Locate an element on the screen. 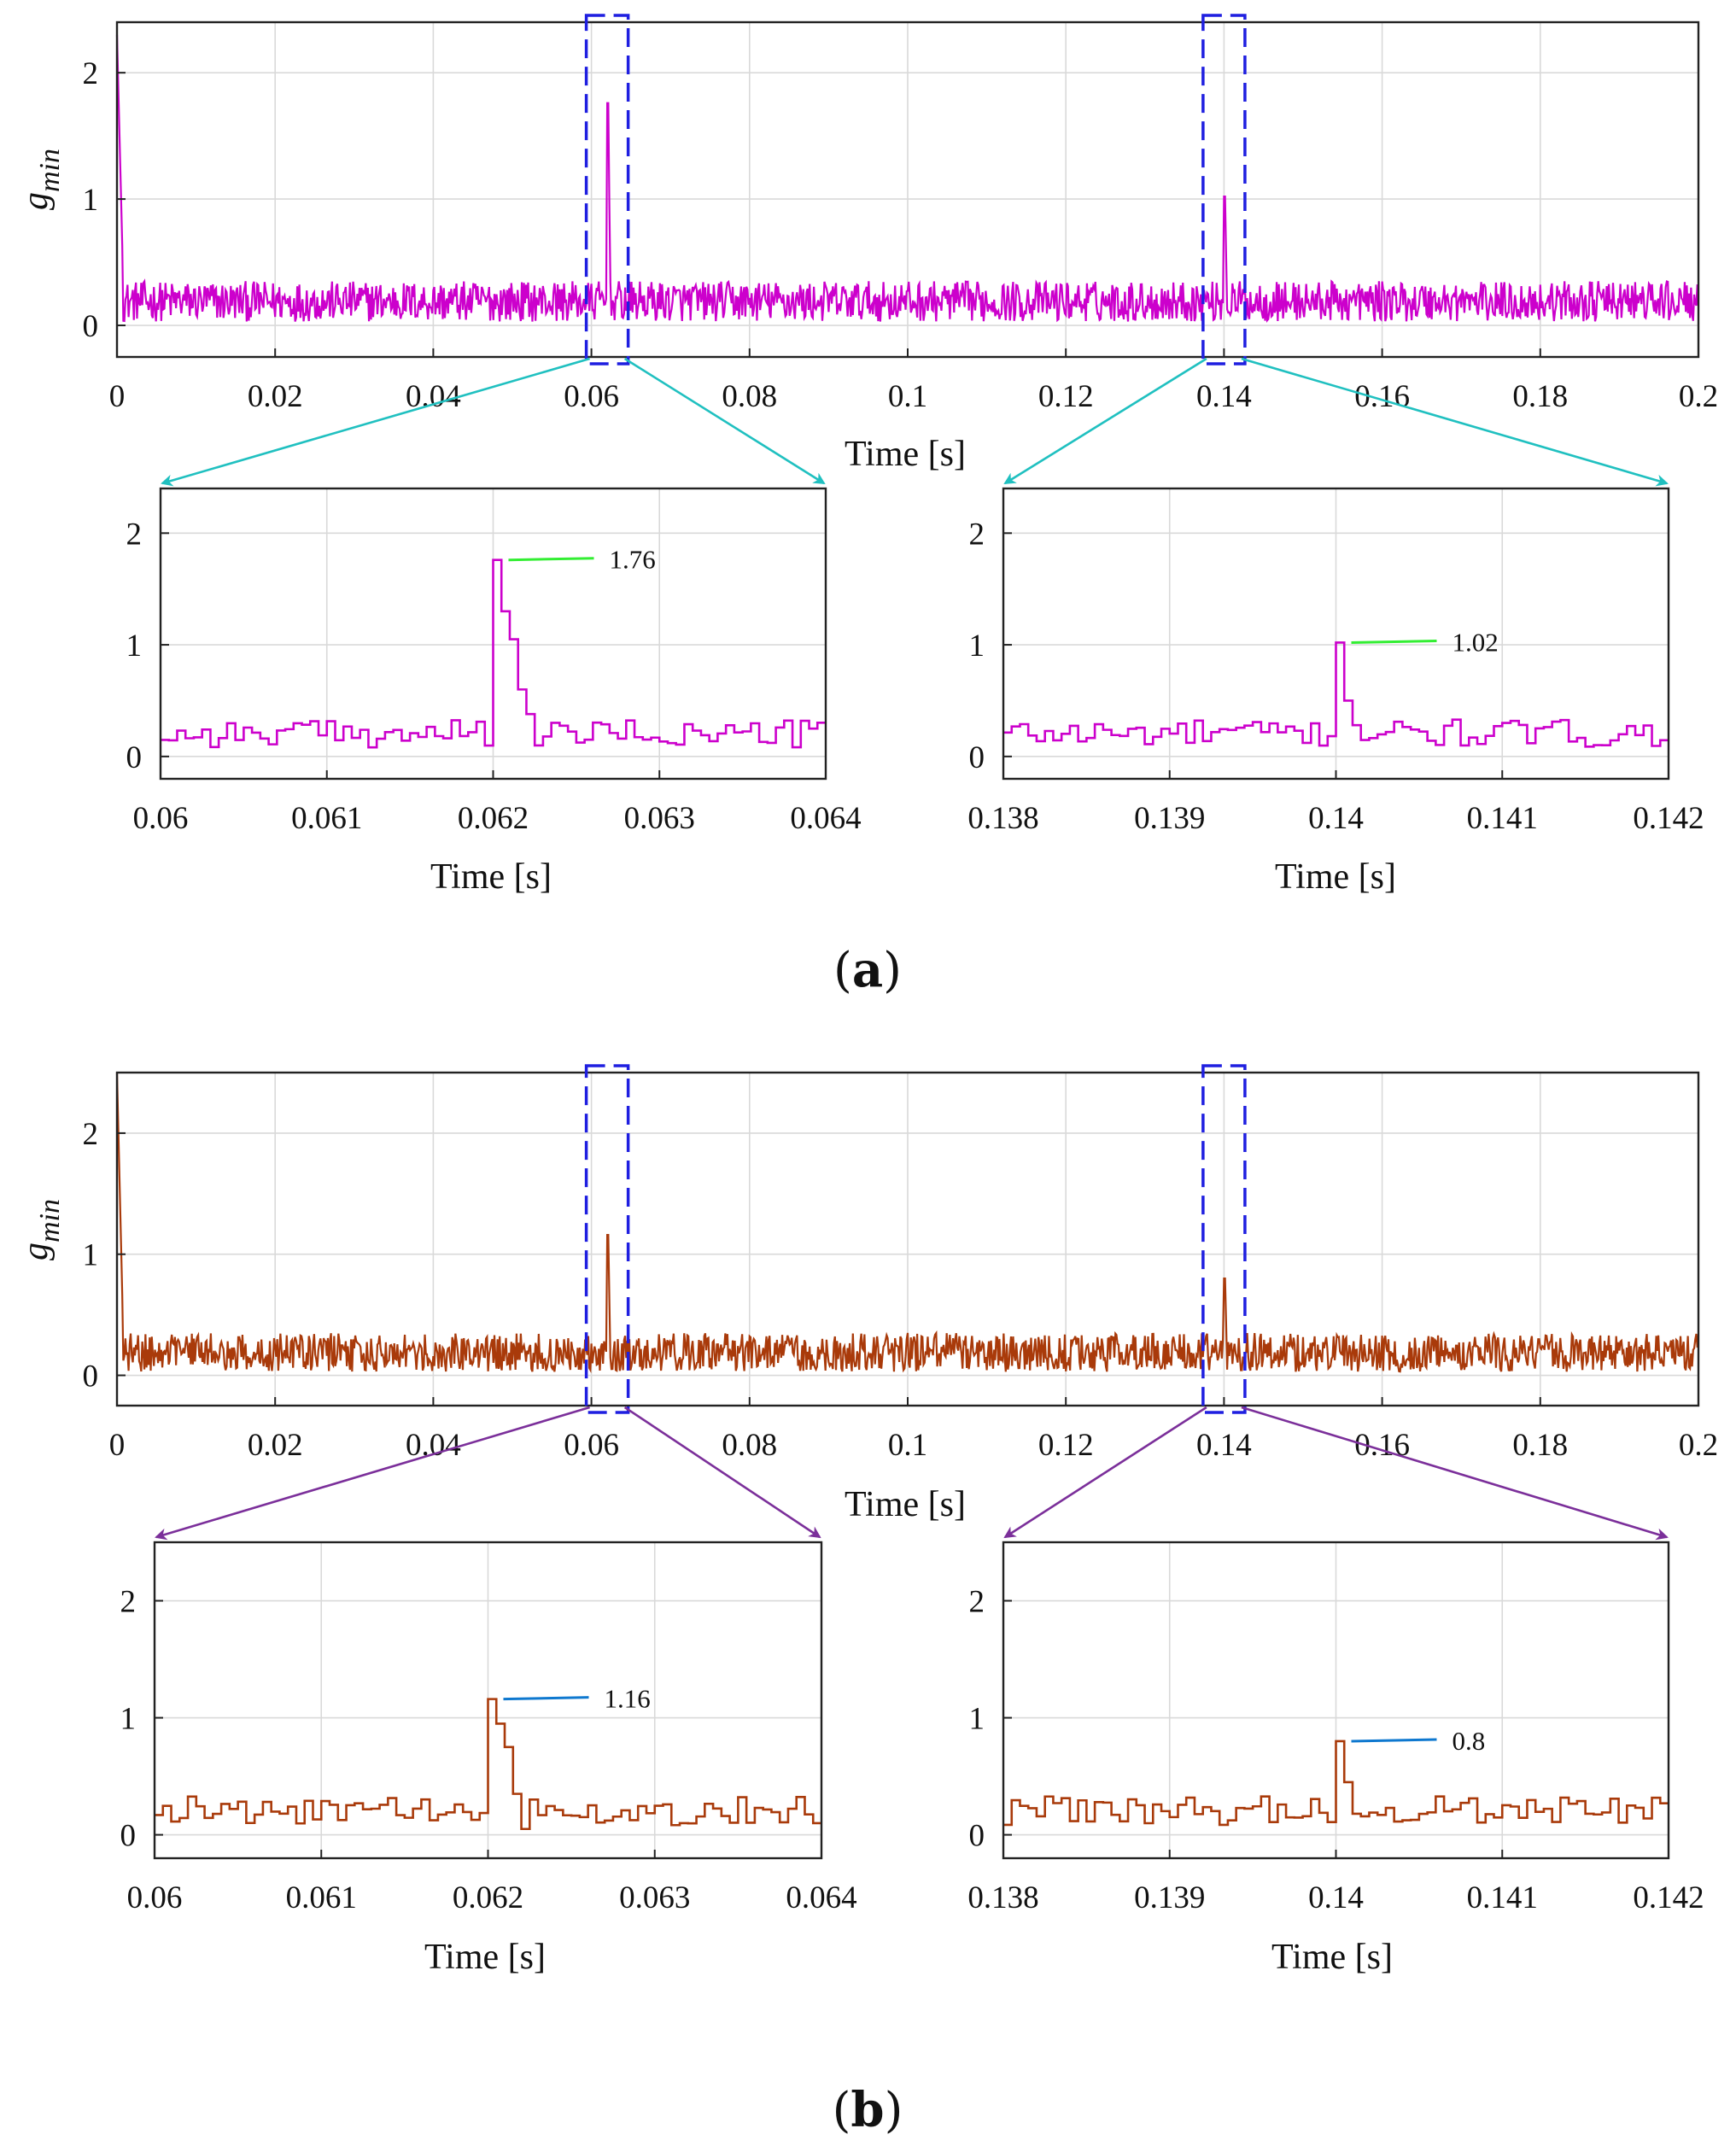 The height and width of the screenshot is (2146, 1736). trace-a-main is located at coordinates (908, 178).